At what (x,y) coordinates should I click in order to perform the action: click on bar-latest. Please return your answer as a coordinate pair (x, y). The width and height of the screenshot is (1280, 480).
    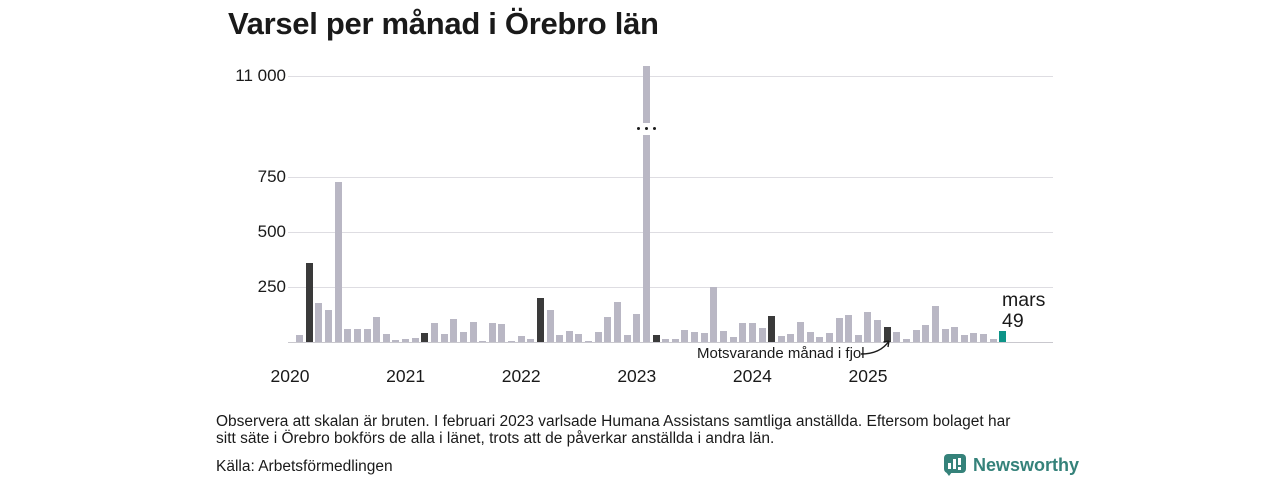
    Looking at the image, I should click on (1003, 336).